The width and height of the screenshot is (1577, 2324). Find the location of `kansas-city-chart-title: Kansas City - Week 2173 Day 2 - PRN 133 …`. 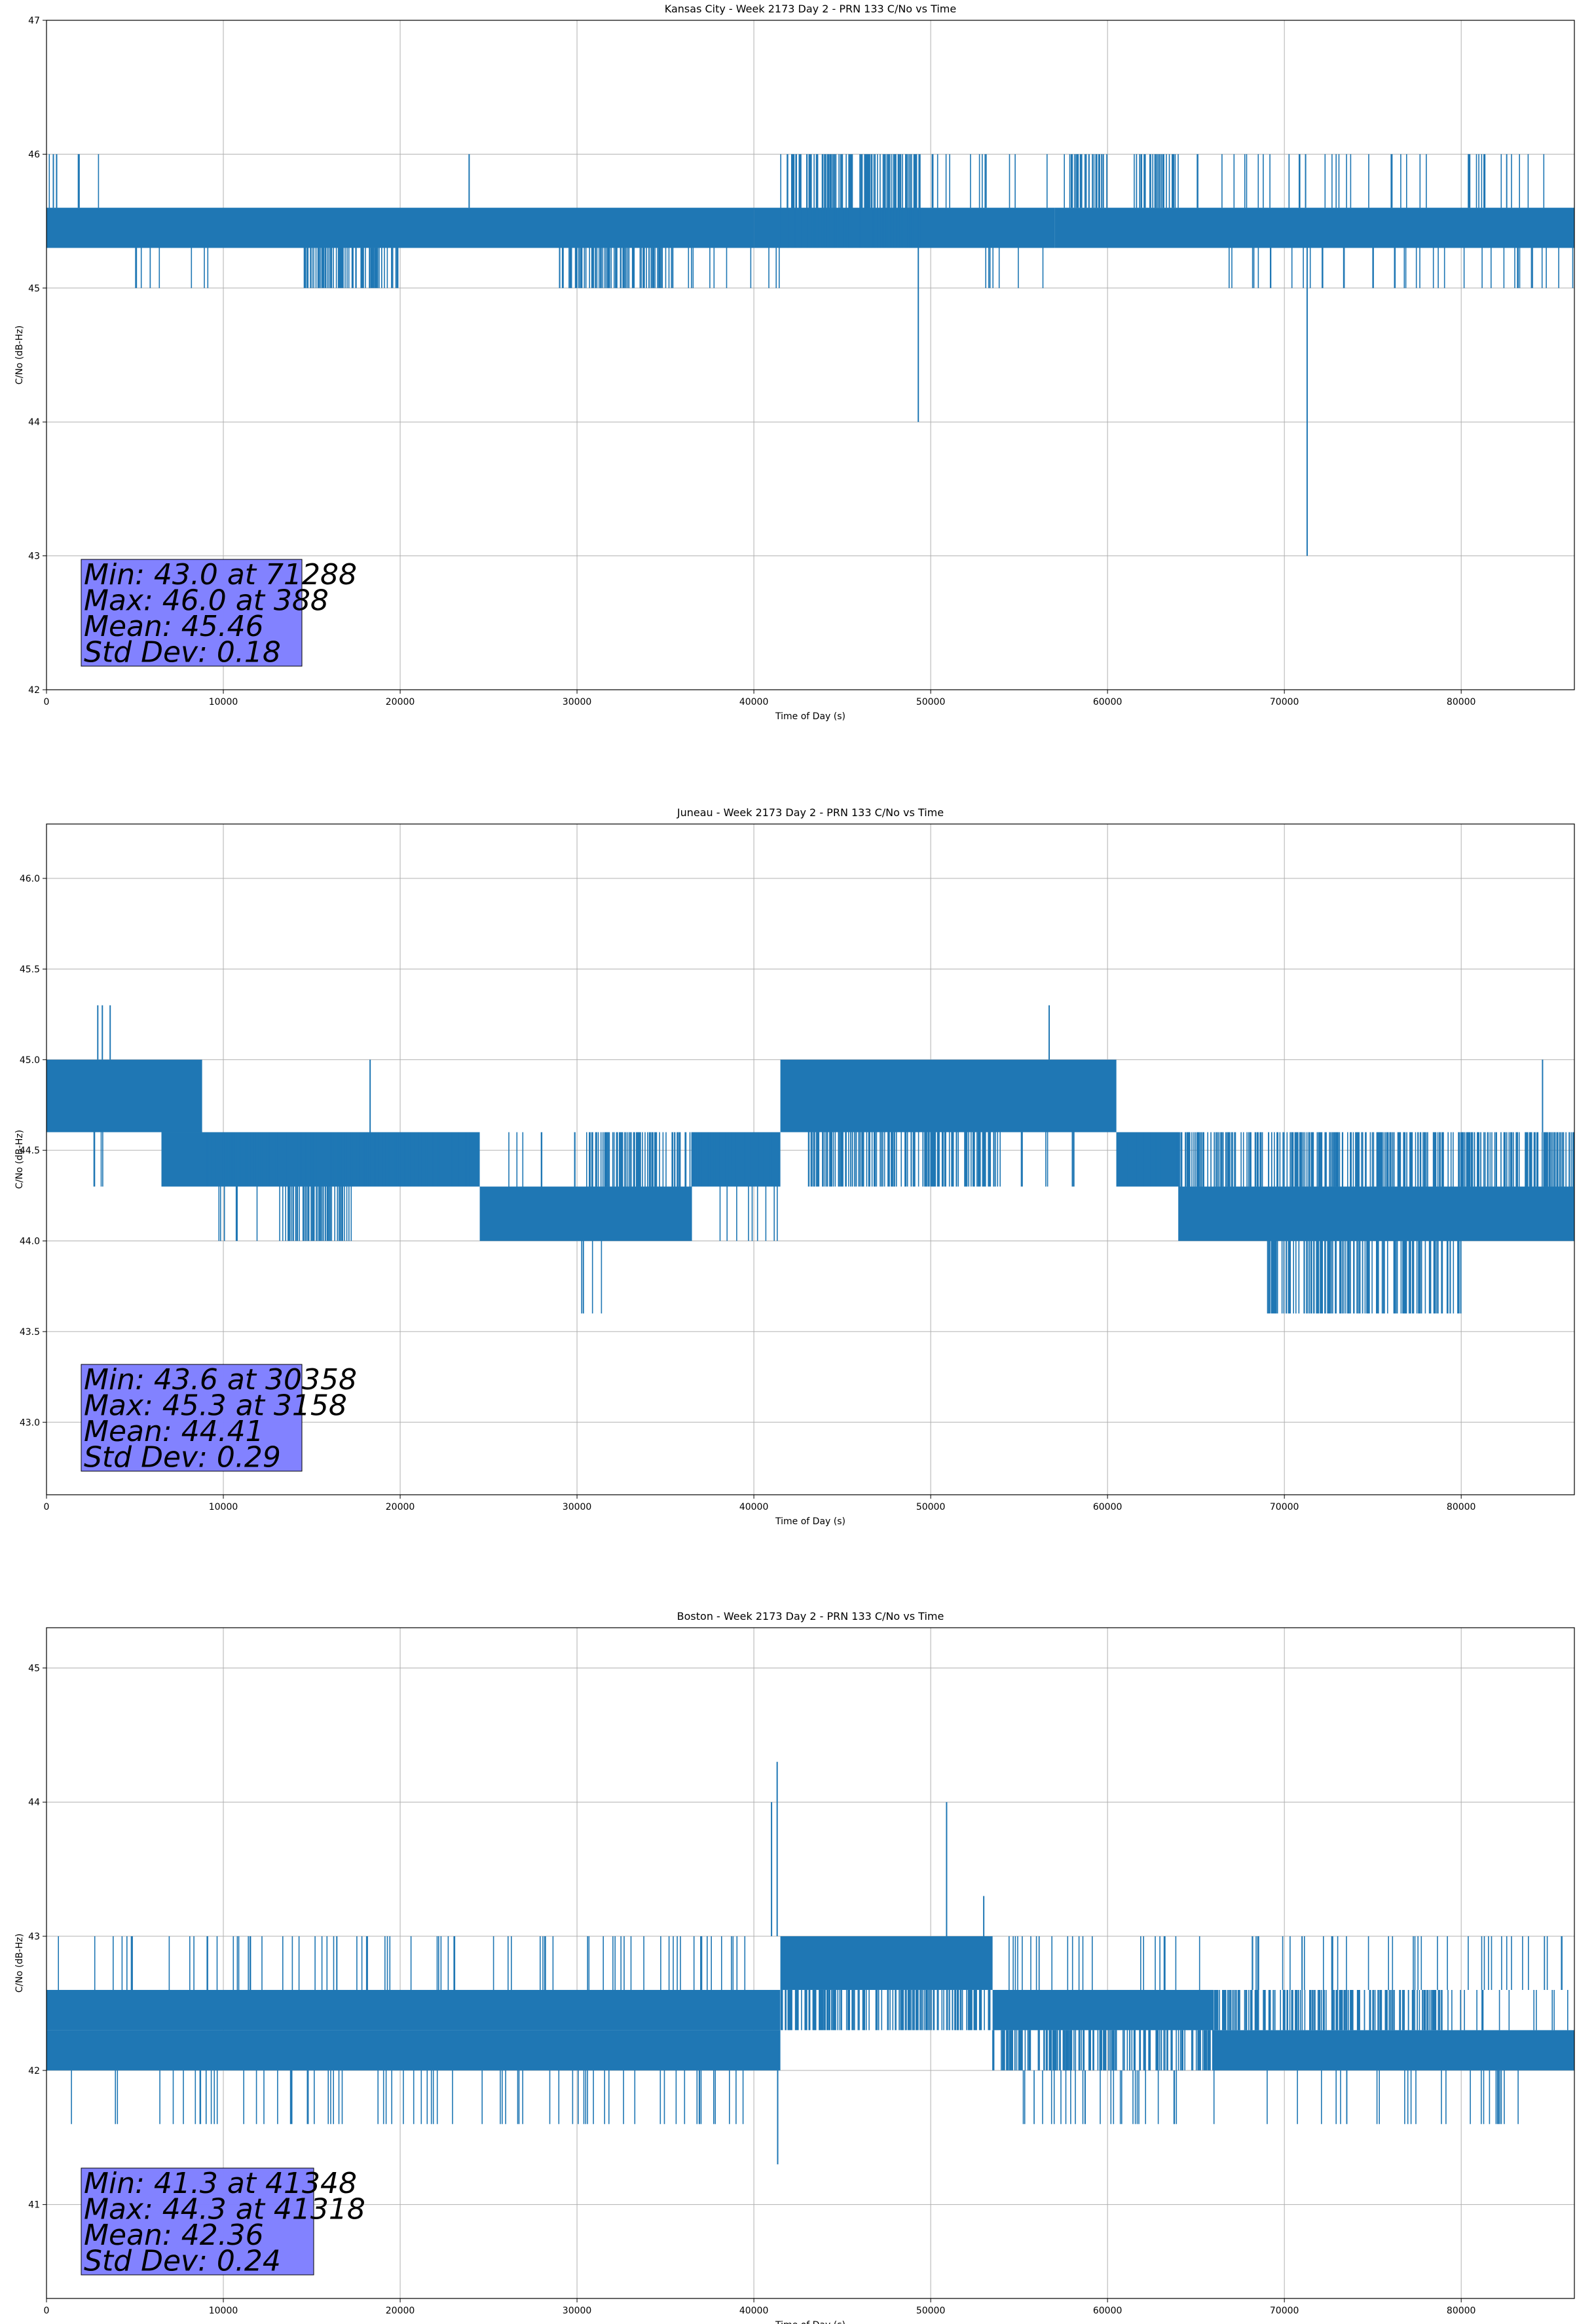

kansas-city-chart-title: Kansas City - Week 2173 Day 2 - PRN 133 … is located at coordinates (810, 9).